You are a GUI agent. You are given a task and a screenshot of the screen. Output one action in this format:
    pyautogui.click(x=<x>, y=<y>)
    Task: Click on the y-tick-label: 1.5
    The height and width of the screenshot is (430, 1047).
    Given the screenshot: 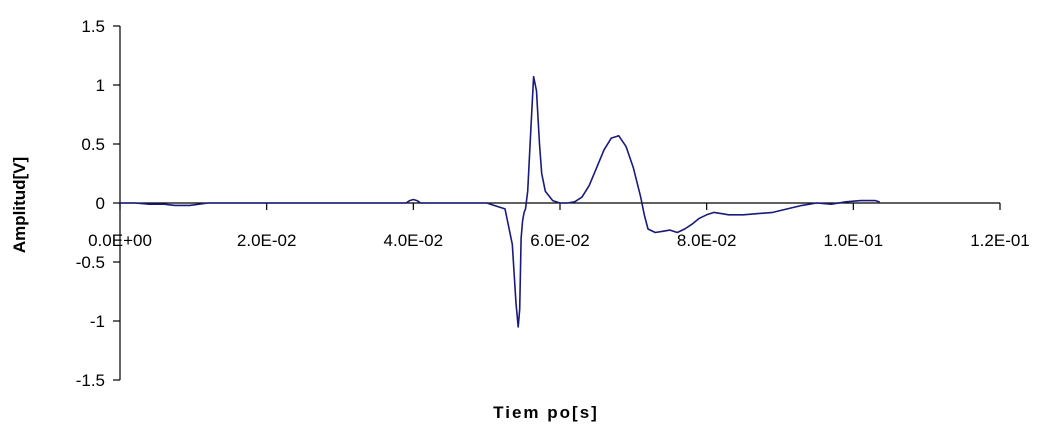 What is the action you would take?
    pyautogui.click(x=93, y=26)
    